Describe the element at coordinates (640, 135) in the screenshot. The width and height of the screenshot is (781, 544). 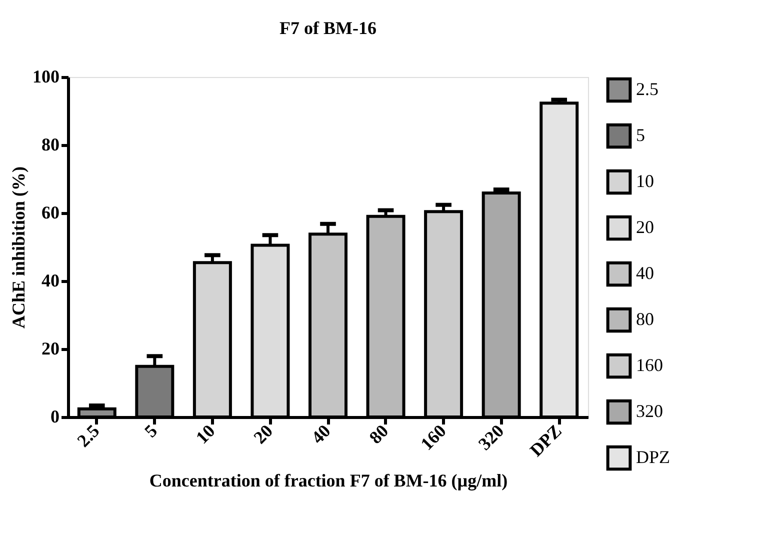
I see `legend-label: 5` at that location.